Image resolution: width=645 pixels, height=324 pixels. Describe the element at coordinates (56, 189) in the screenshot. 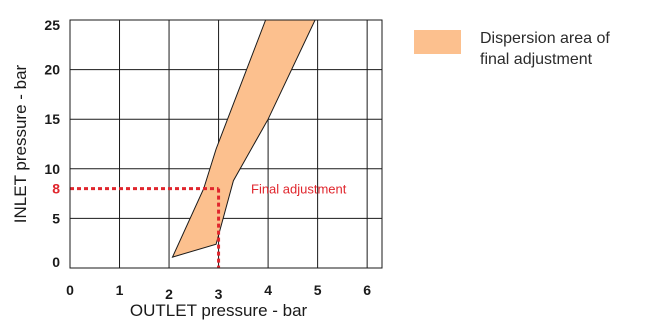

I see `y-tick-label-highlight: 8` at that location.